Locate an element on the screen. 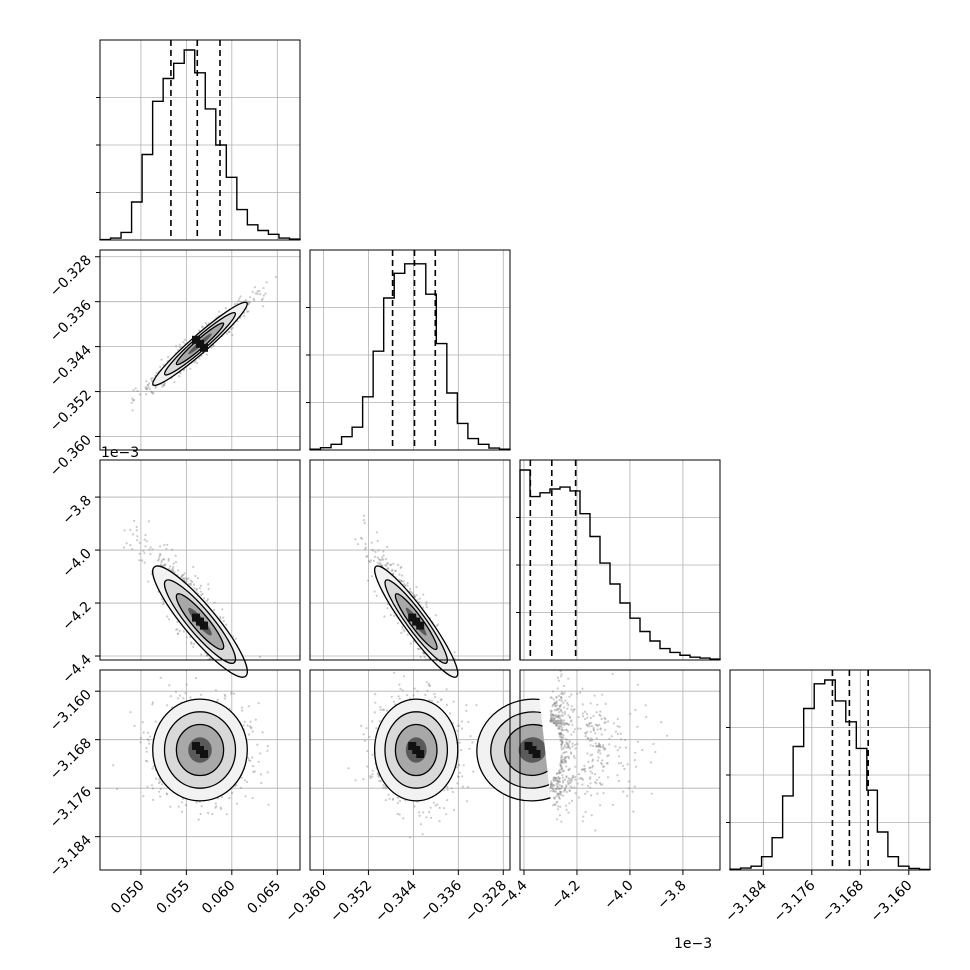 The image size is (970, 970). y-tick-label: −0.328 is located at coordinates (71, 276).